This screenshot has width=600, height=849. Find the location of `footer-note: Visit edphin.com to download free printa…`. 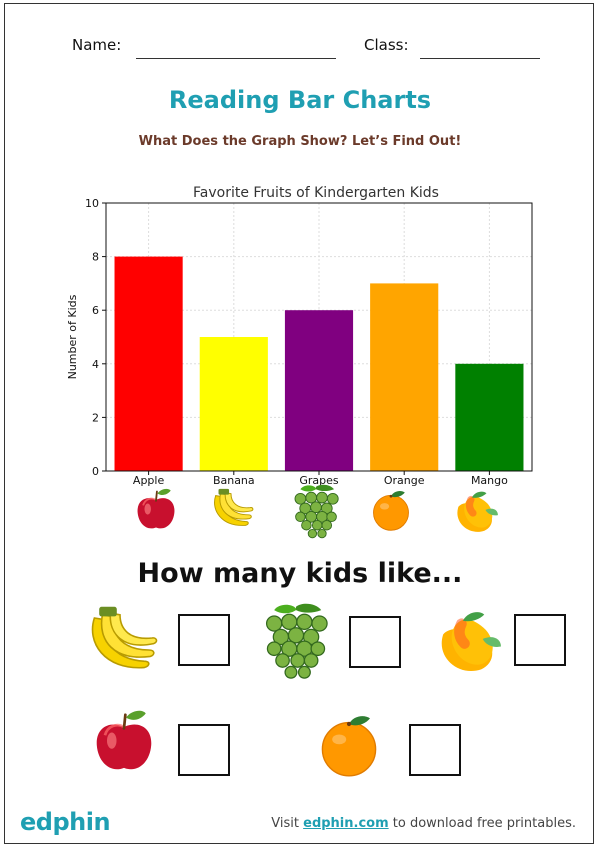

footer-note: Visit edphin.com to download free printa… is located at coordinates (423, 823).